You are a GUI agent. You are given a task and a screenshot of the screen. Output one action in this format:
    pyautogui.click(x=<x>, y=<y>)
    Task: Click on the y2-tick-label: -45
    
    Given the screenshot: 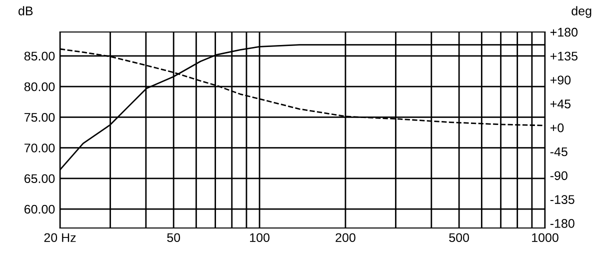 What is the action you would take?
    pyautogui.click(x=559, y=151)
    